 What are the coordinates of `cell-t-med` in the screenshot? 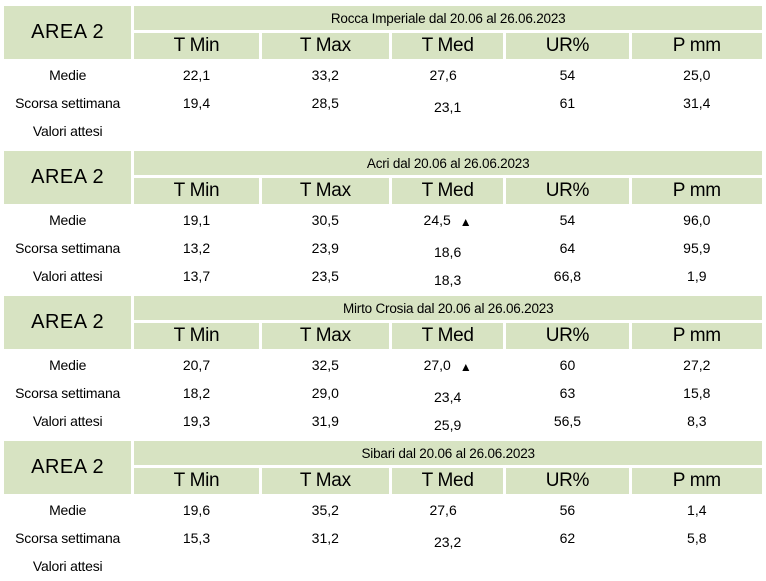 It's located at (447, 565).